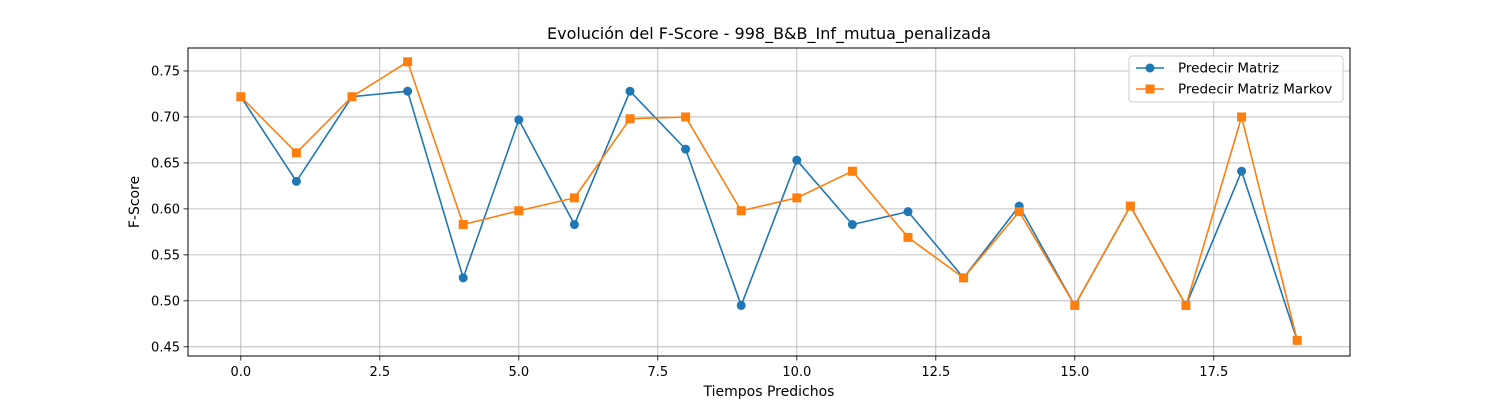  Describe the element at coordinates (1150, 89) in the screenshot. I see `legend-marker-predecir-matriz-markov` at that location.